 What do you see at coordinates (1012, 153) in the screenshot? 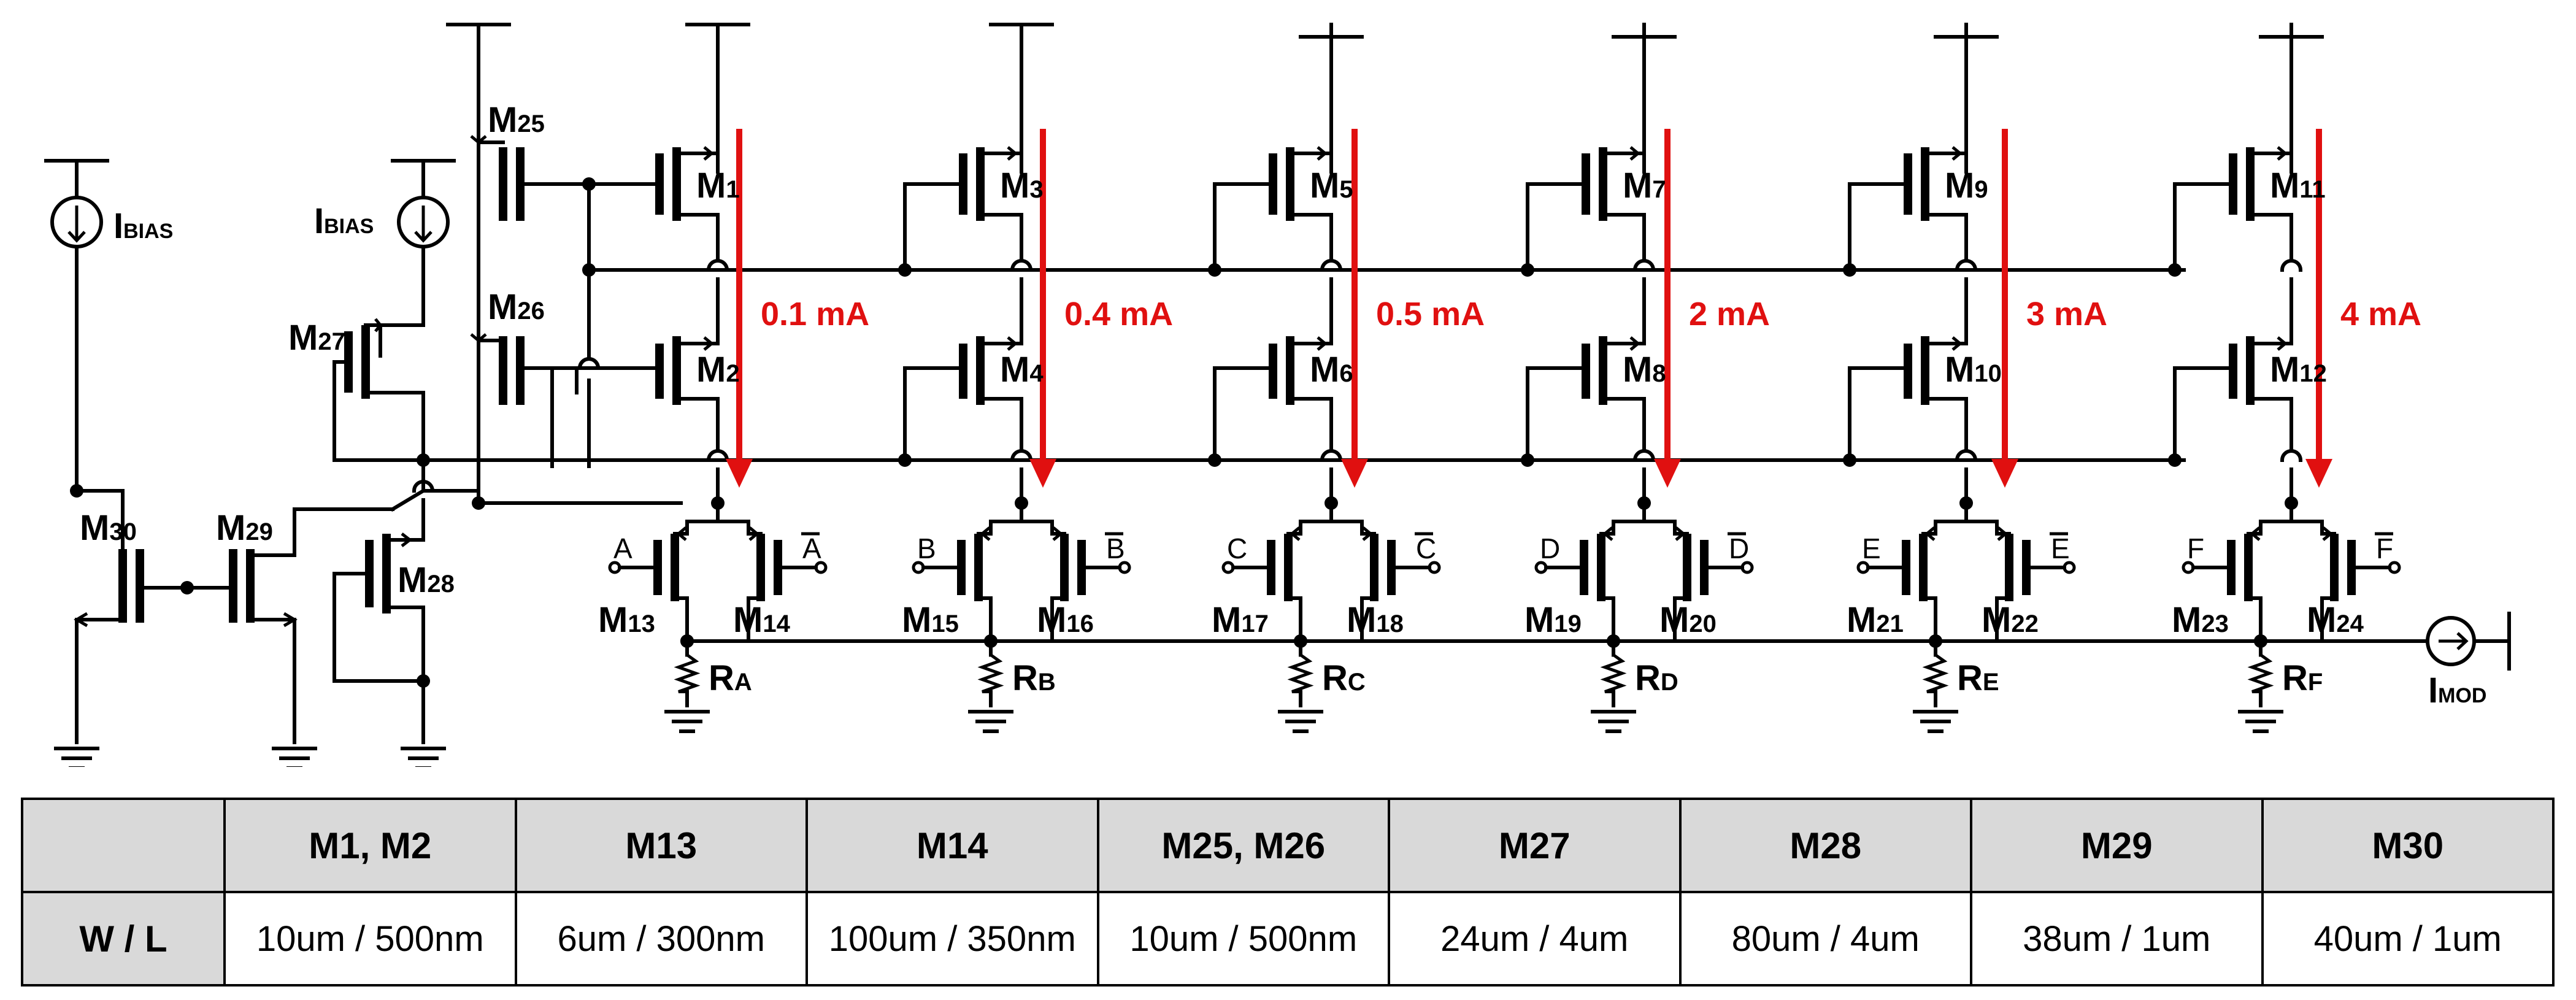
I see `M3-arrow-icon` at bounding box center [1012, 153].